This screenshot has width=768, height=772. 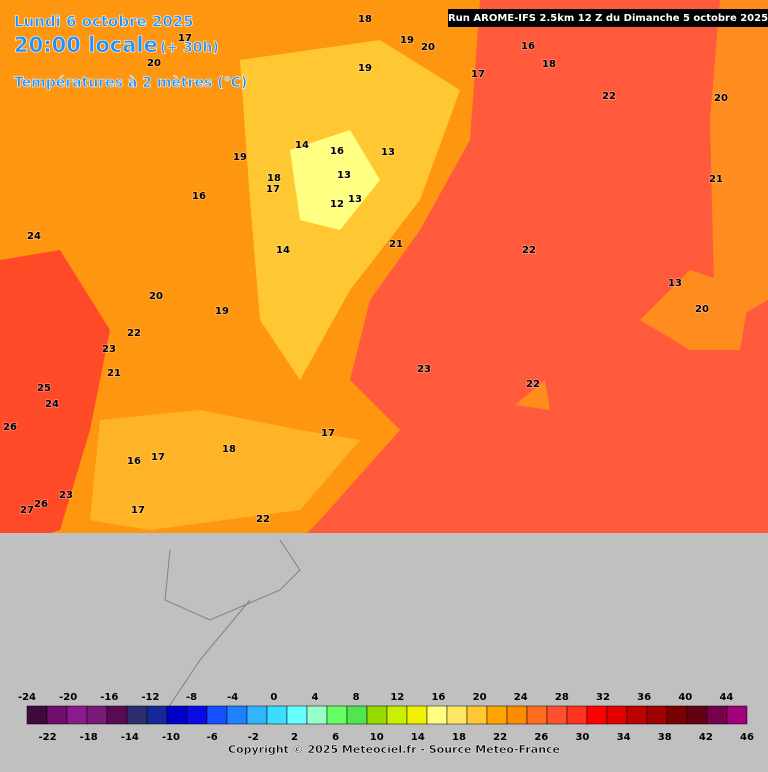 I want to click on legend-tick: -10, so click(x=171, y=737).